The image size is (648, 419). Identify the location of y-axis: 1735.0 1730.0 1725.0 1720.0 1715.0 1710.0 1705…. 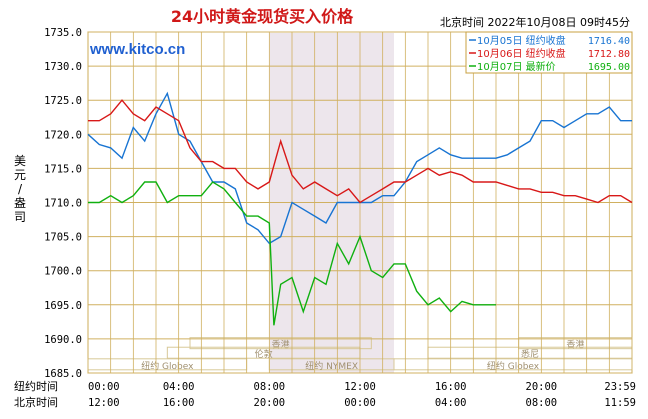
(63, 203).